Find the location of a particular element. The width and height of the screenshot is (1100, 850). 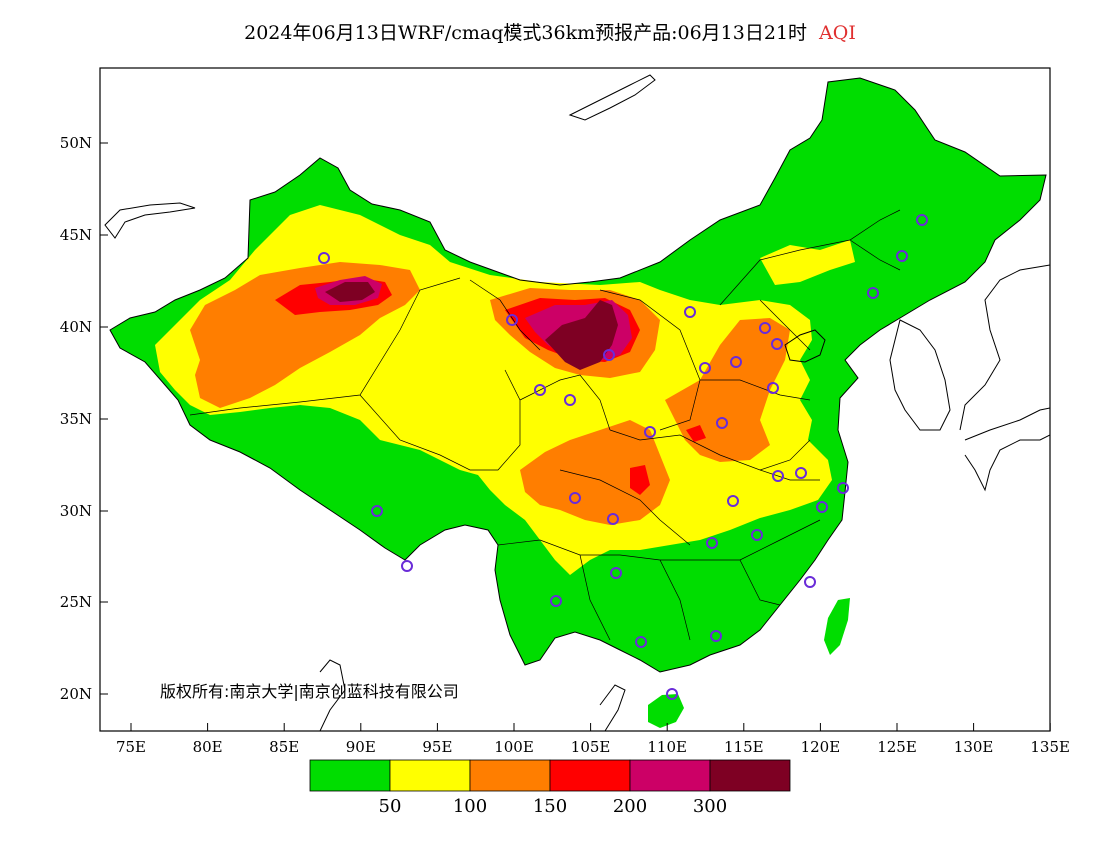

aqi-zone-usg-sichuan is located at coordinates (595, 472).